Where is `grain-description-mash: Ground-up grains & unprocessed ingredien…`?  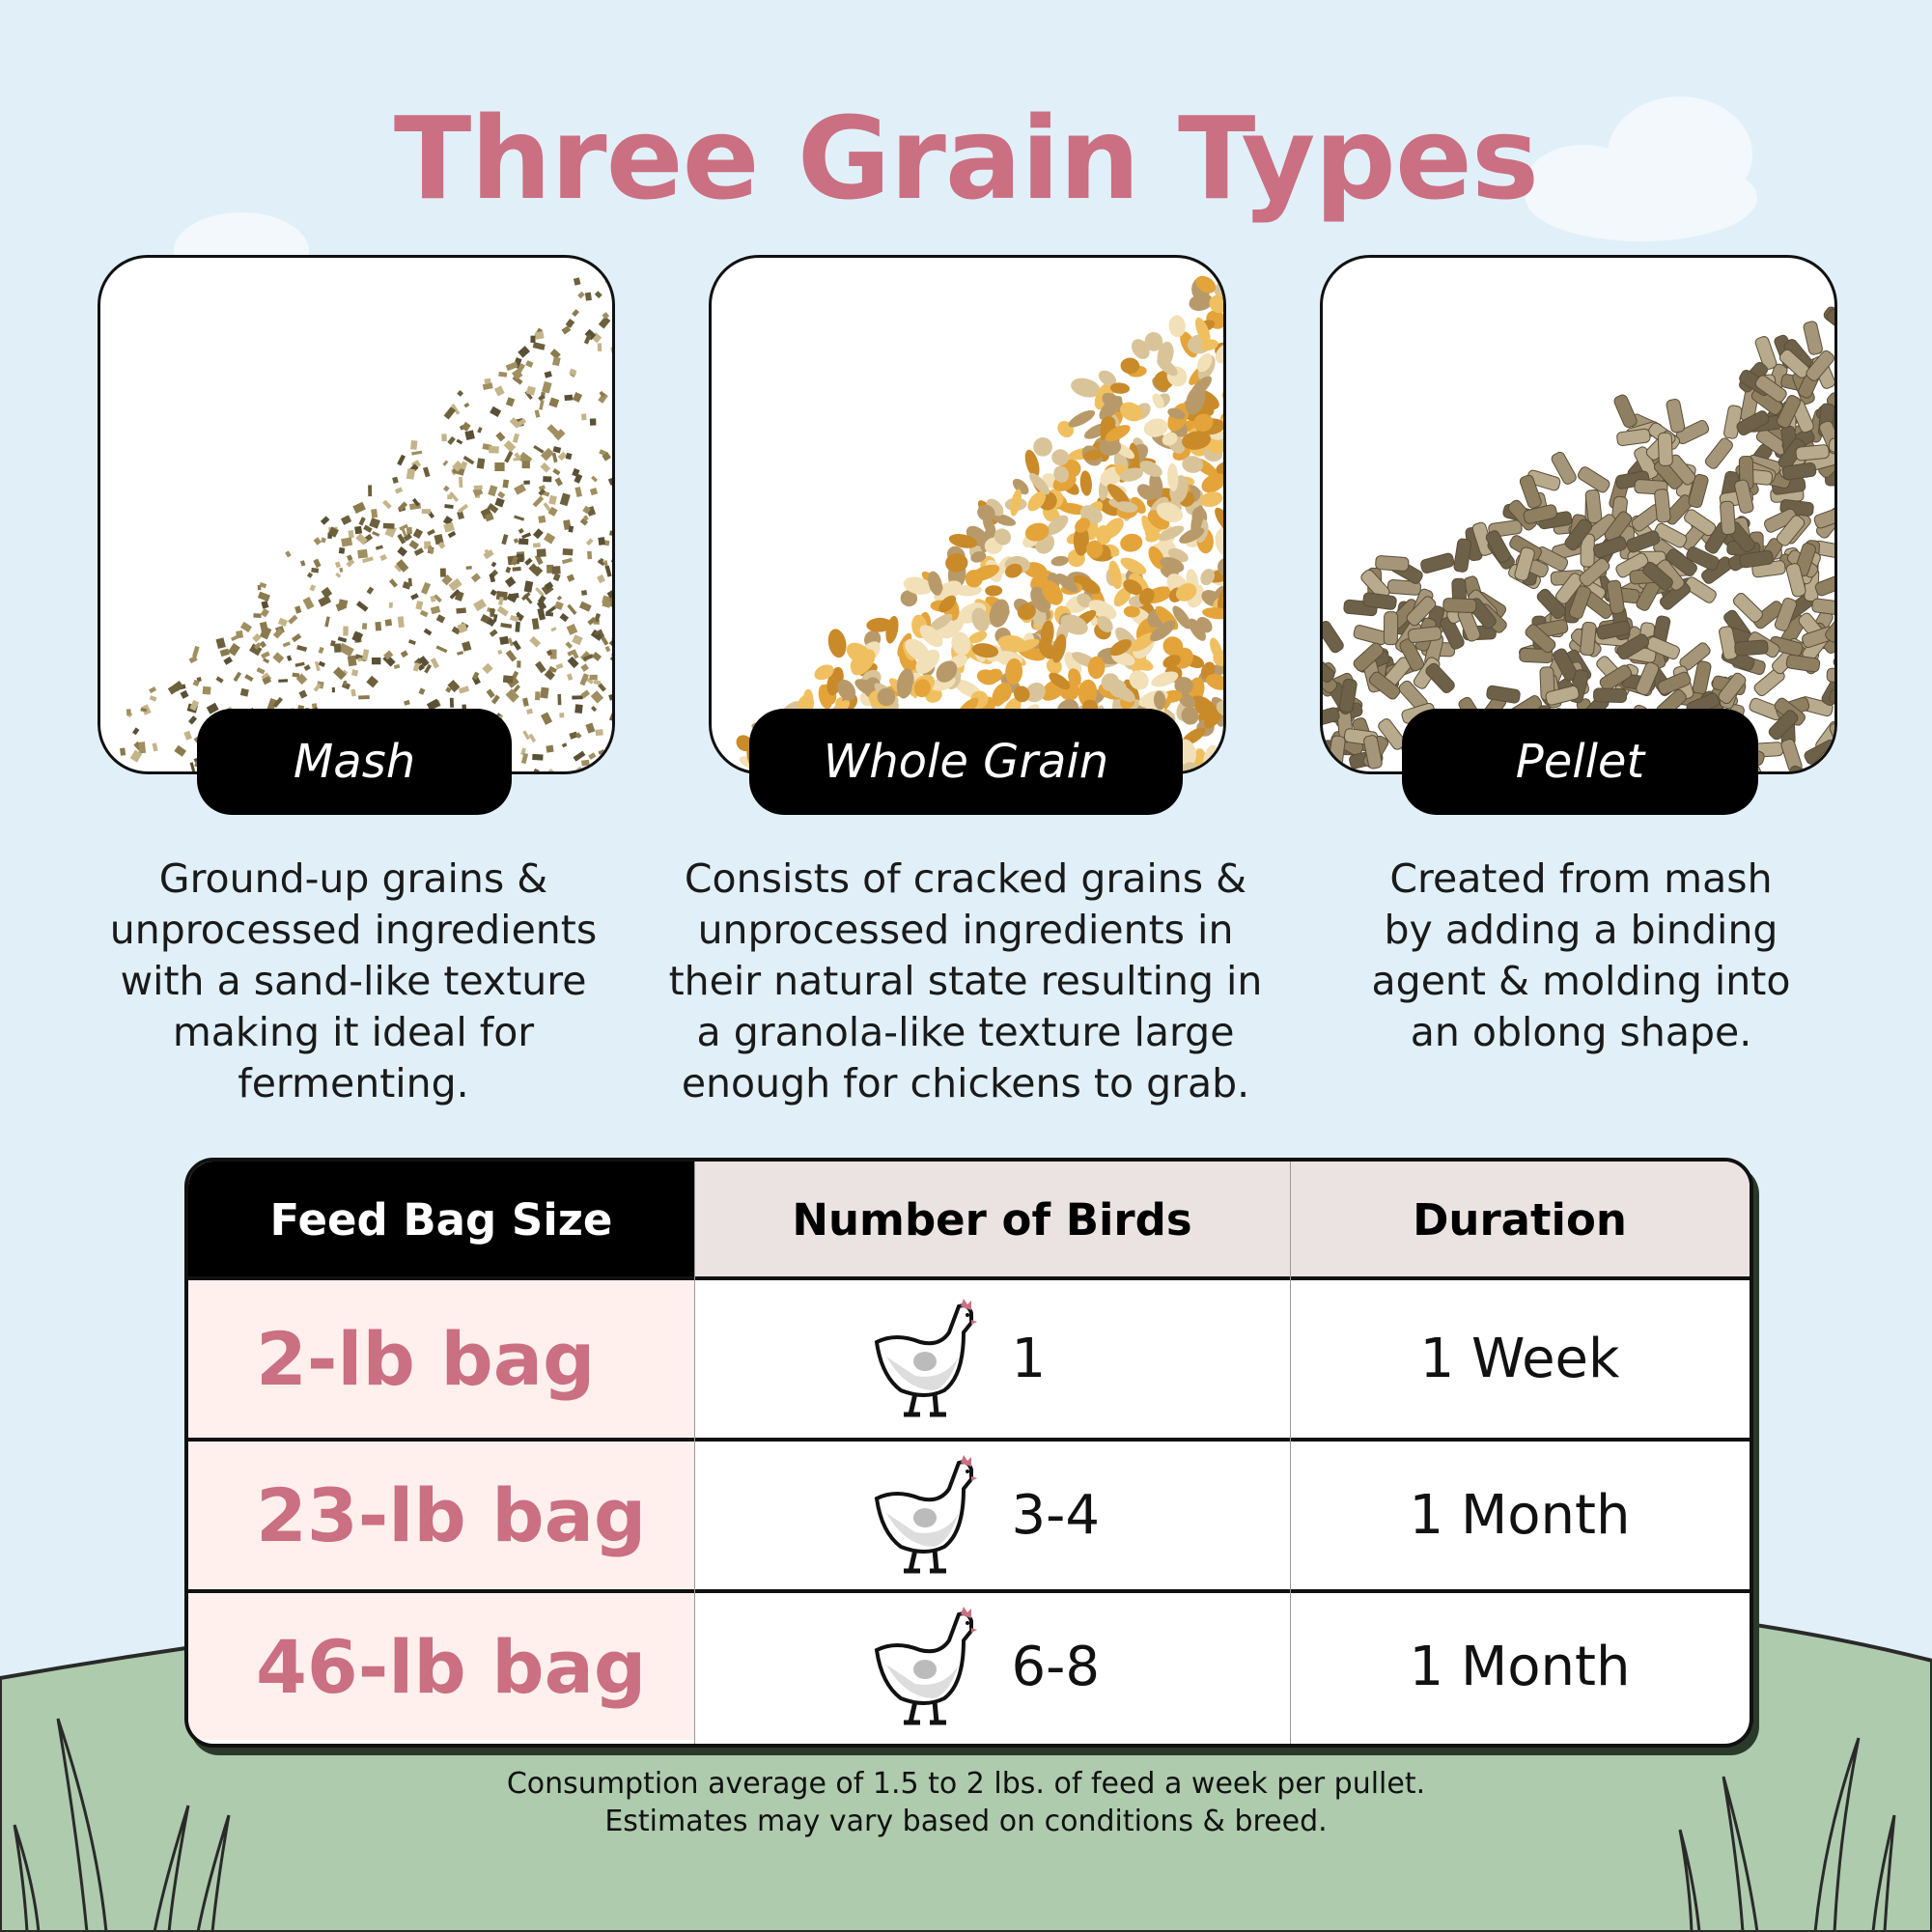 grain-description-mash: Ground-up grains & unprocessed ingredien… is located at coordinates (354, 981).